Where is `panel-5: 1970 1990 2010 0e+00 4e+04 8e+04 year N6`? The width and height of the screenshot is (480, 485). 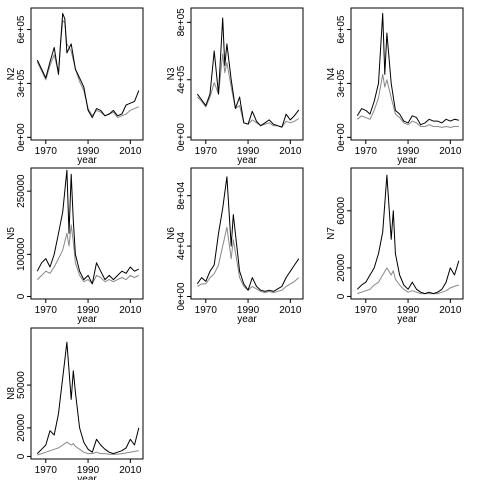
panel-5: 1970 1990 2010 0e+00 4e+04 8e+04 year N6 is located at coordinates (235, 246).